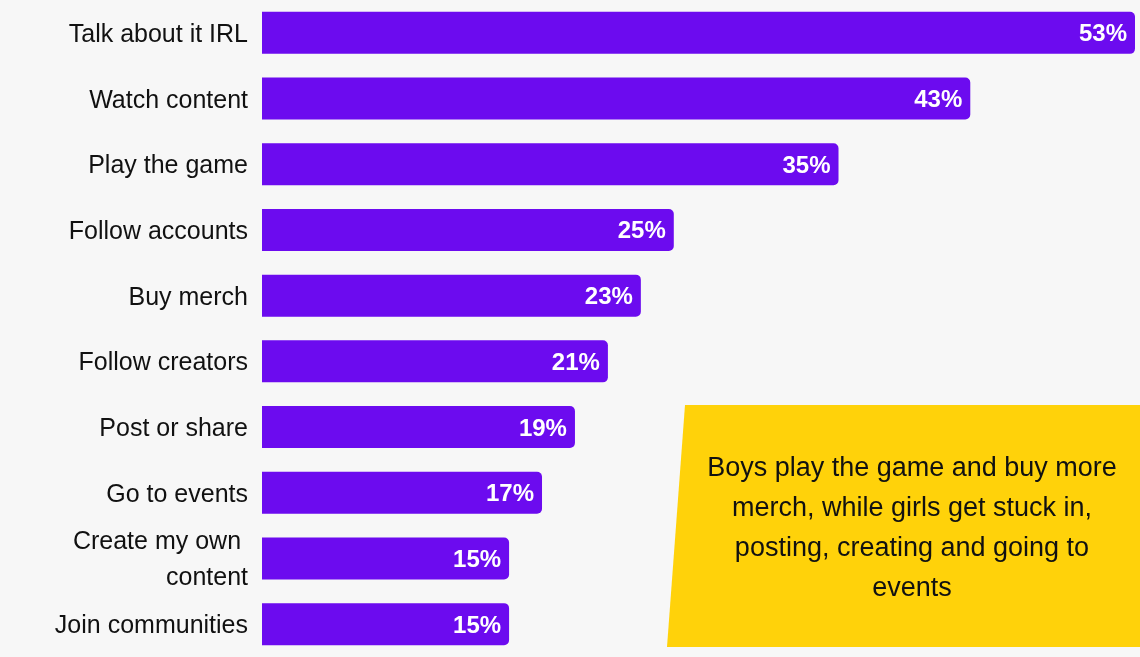 Image resolution: width=1140 pixels, height=657 pixels. I want to click on data-label: 21%, so click(575, 361).